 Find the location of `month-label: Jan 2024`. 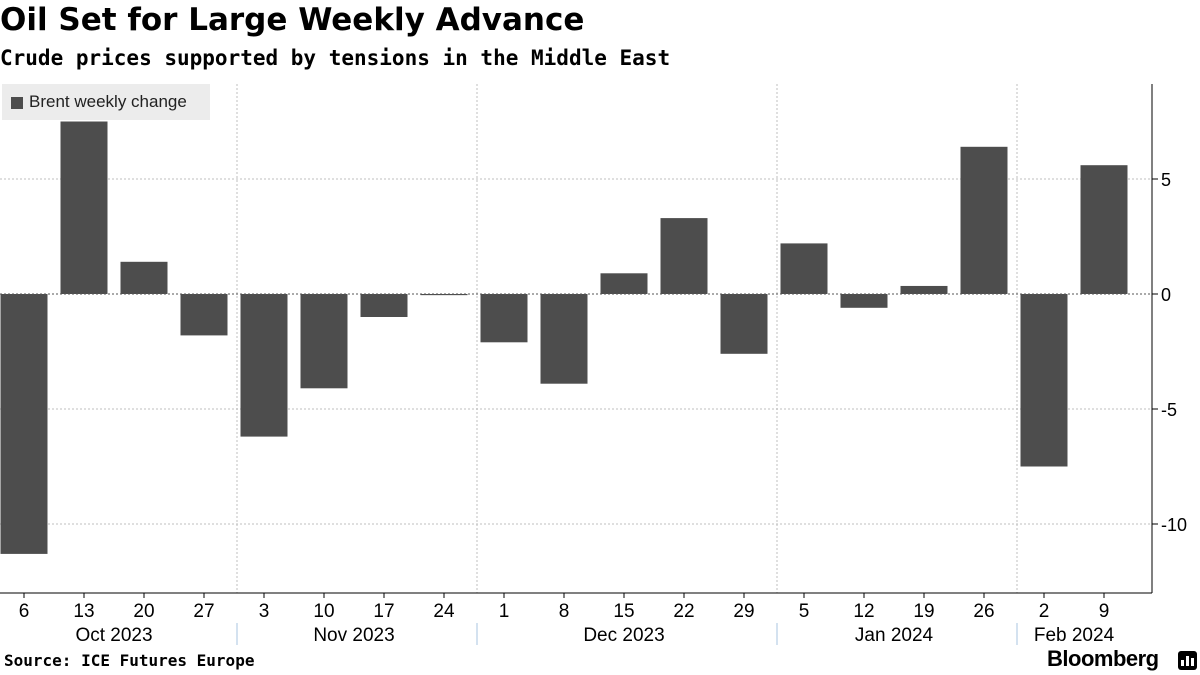

month-label: Jan 2024 is located at coordinates (894, 635).